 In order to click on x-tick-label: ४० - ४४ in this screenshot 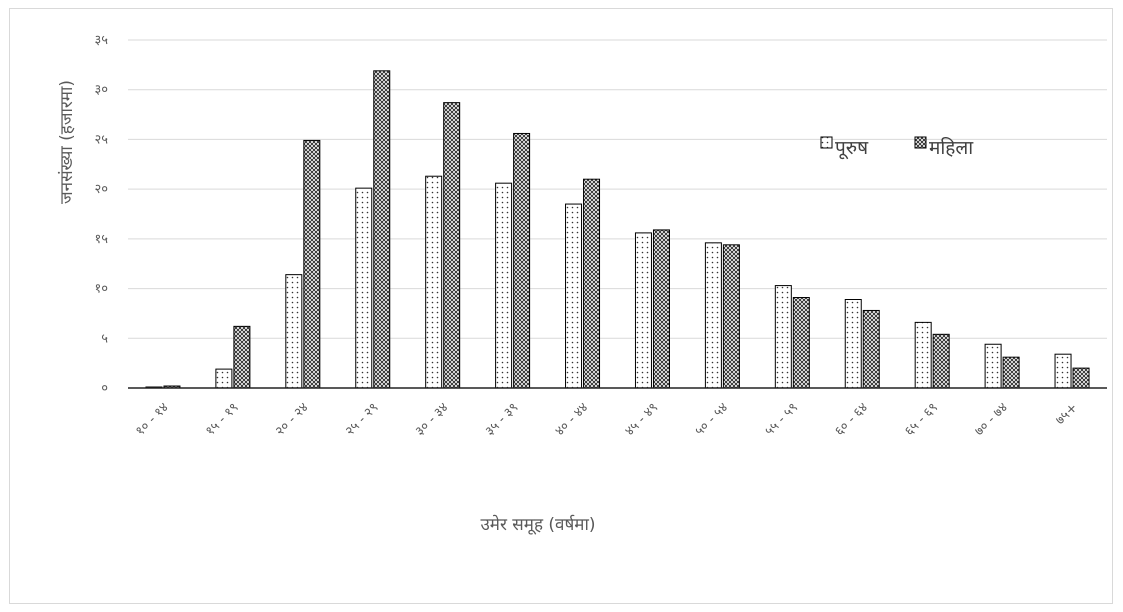, I will do `click(571, 419)`.